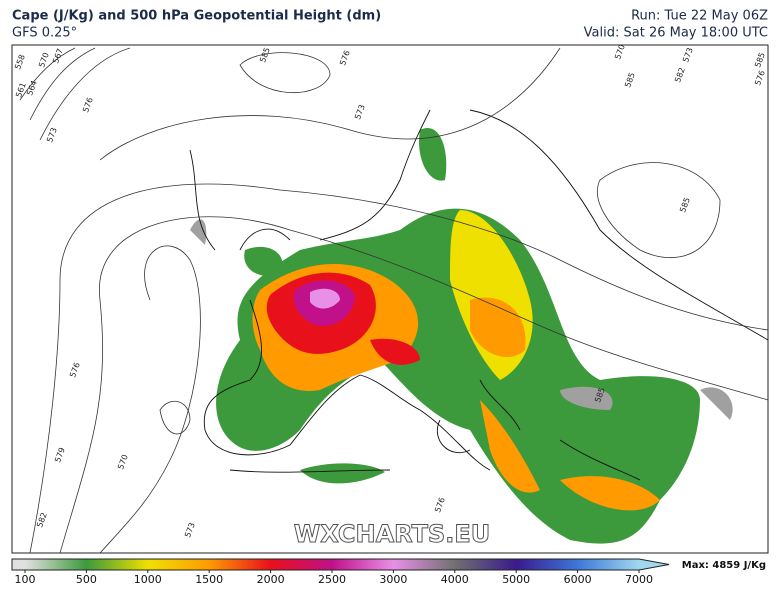  I want to click on watermark: WXCHARTS.EU, so click(392, 534).